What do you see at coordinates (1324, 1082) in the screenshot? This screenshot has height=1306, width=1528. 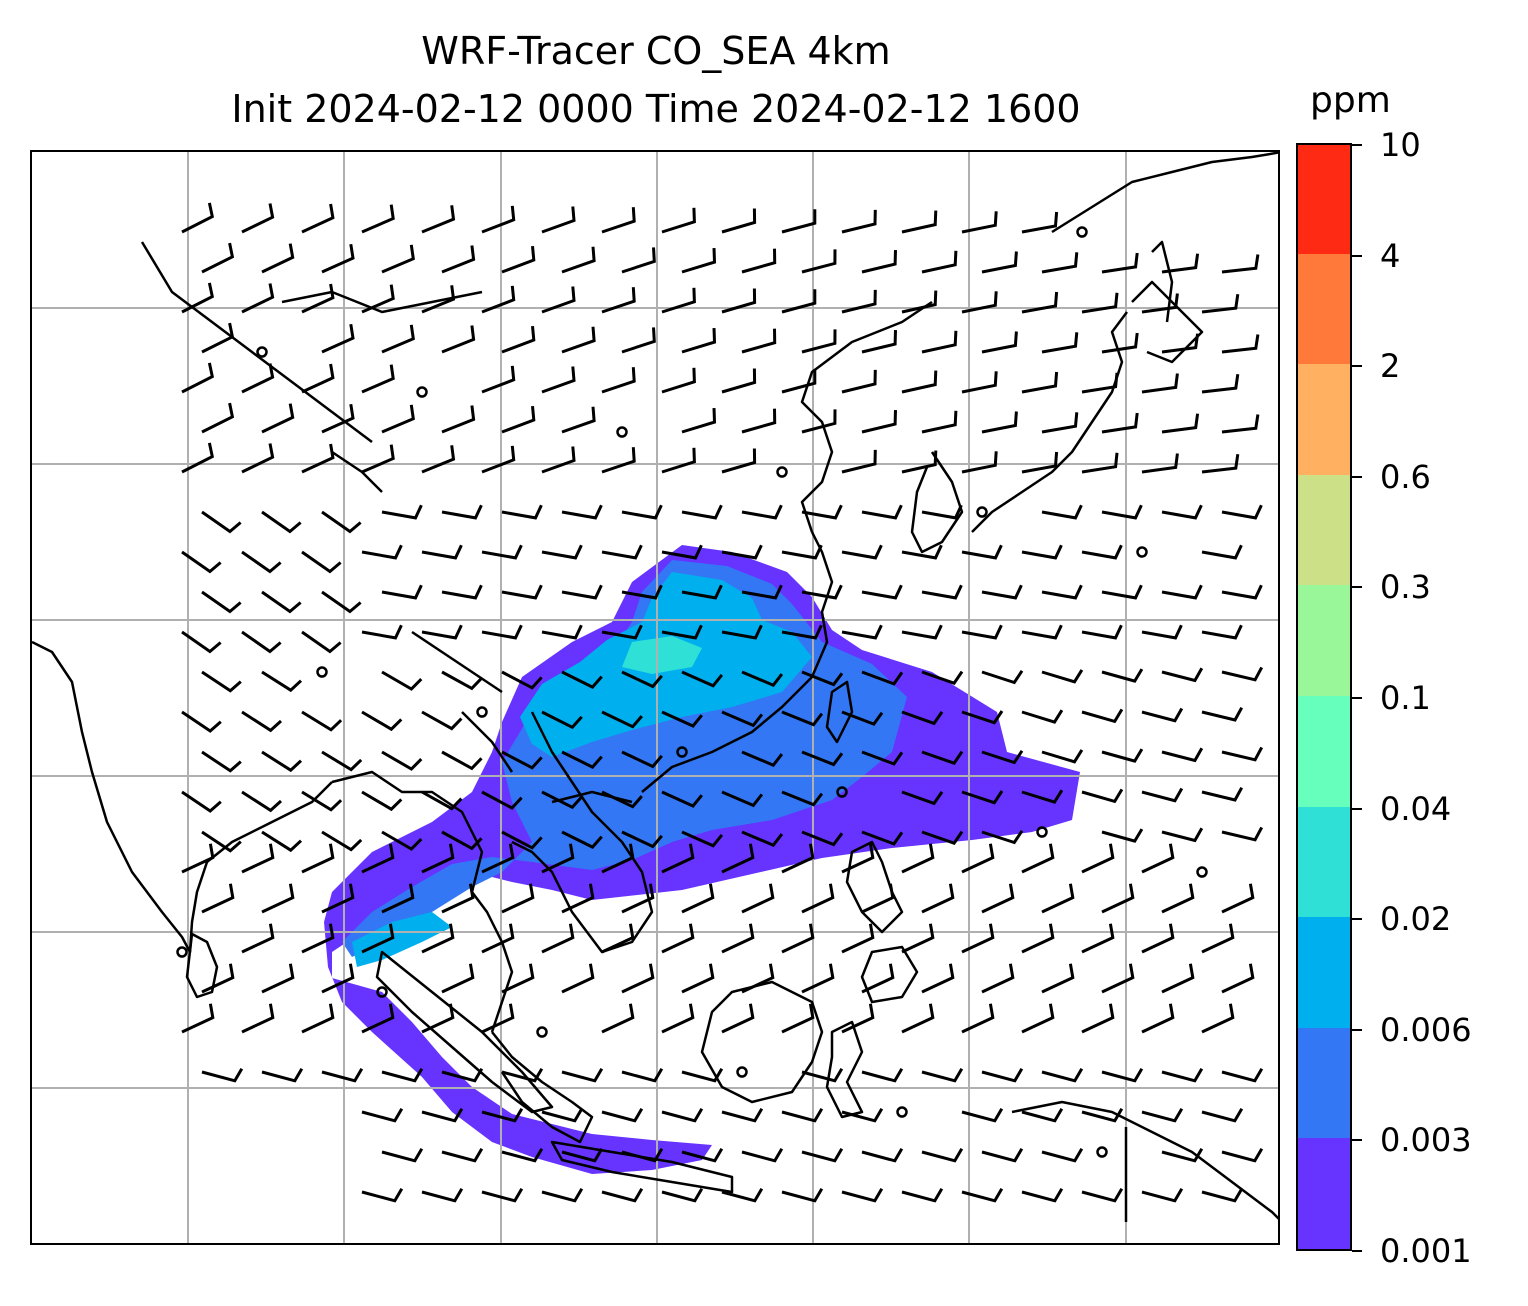 I see `colorbar-segment` at bounding box center [1324, 1082].